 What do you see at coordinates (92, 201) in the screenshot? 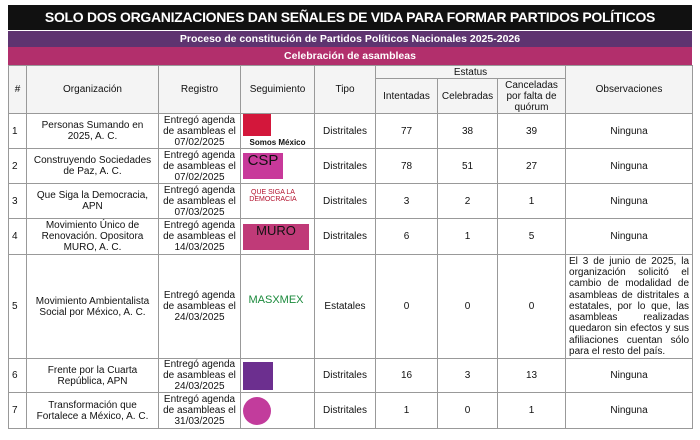
I see `organization-cell: Que Siga la Democracia, APN` at bounding box center [92, 201].